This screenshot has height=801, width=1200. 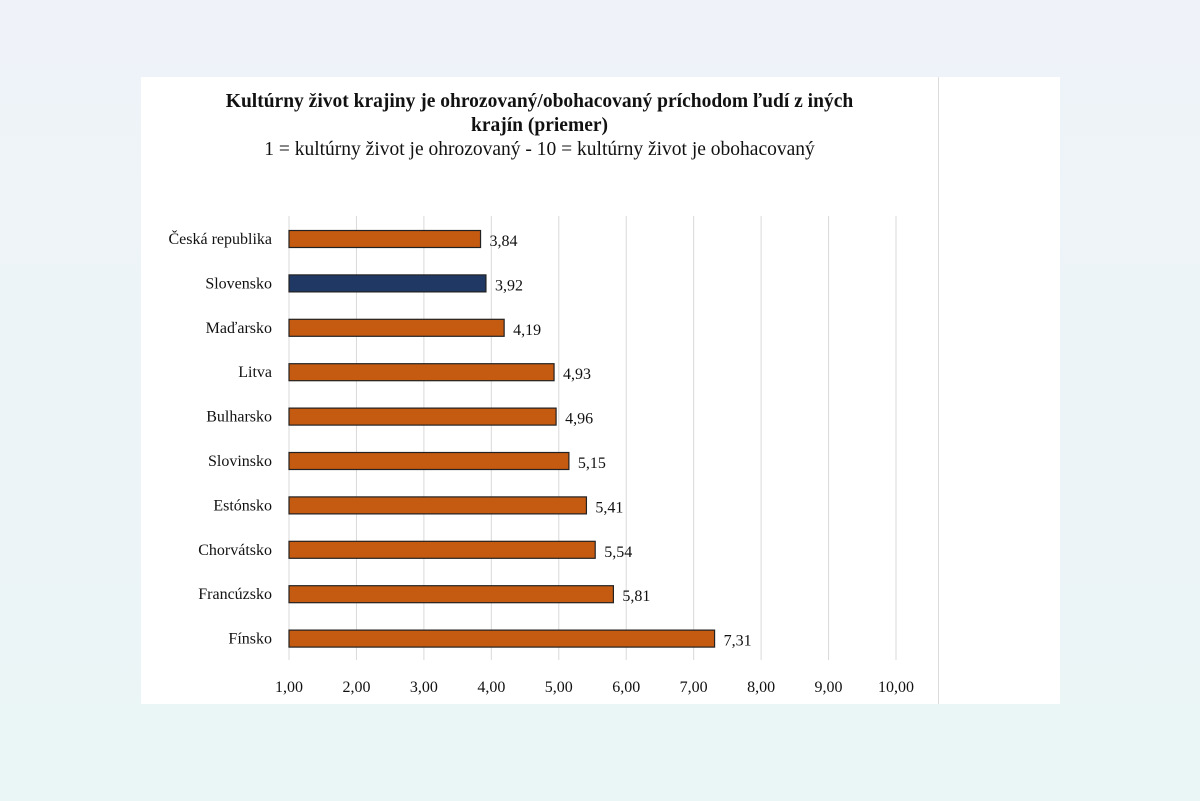 I want to click on data-label: 7,31, so click(x=738, y=641).